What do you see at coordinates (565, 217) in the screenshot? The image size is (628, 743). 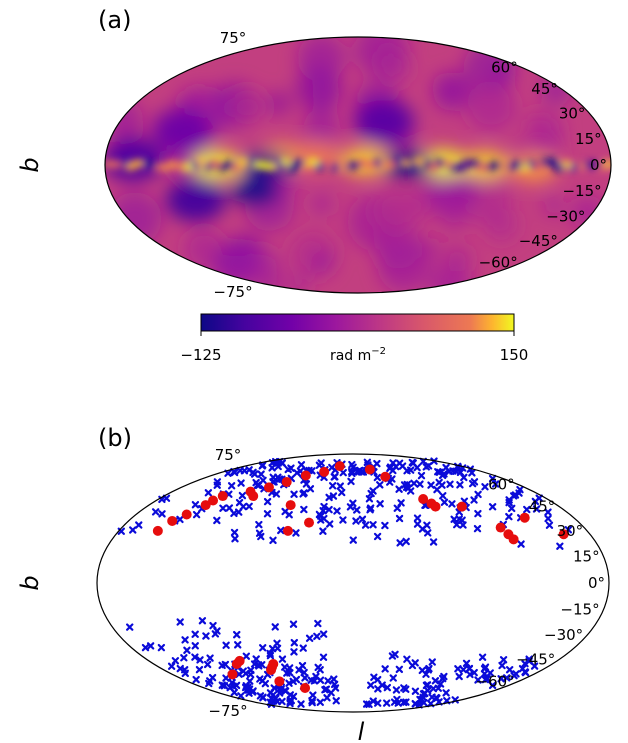 I see `panel-a-lat-tick-label: −30°` at bounding box center [565, 217].